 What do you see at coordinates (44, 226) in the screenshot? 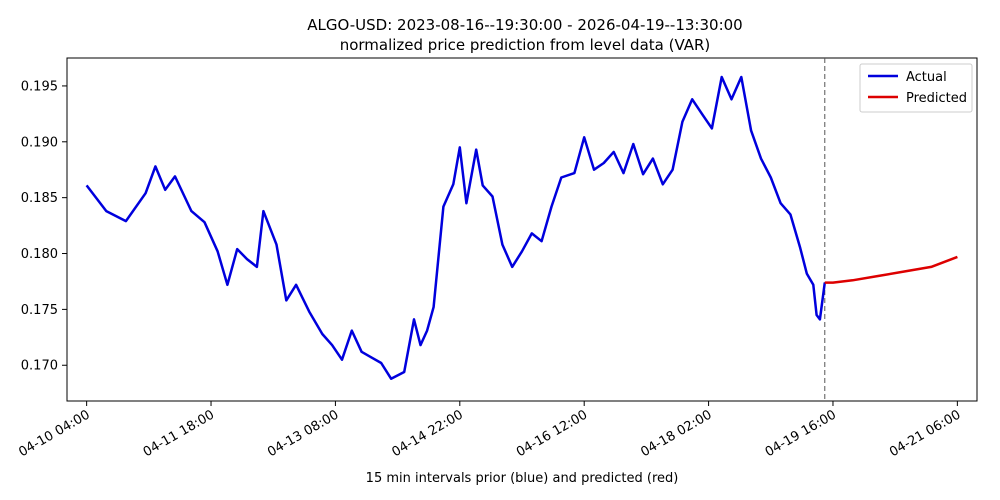
I see `y-axis: 0.170 0.175 0.180 0.185 0.190 0.195` at bounding box center [44, 226].